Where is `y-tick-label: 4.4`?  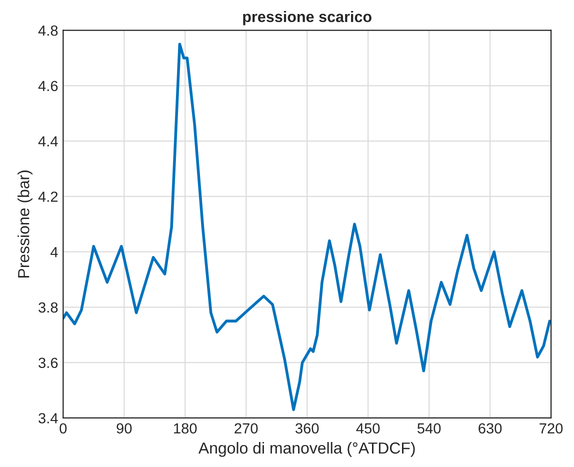
y-tick-label: 4.4 is located at coordinates (48, 141).